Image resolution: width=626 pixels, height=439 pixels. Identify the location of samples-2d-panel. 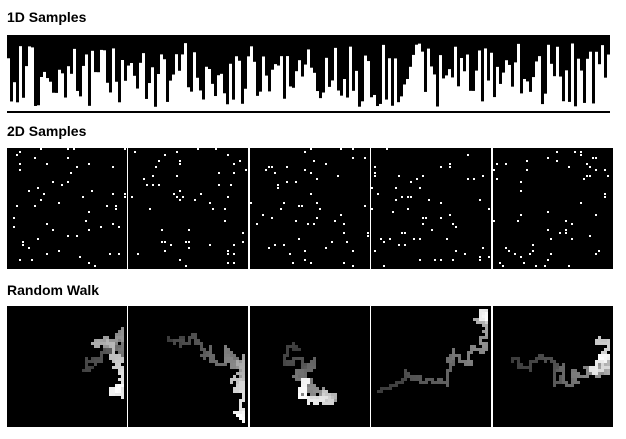
(67, 208).